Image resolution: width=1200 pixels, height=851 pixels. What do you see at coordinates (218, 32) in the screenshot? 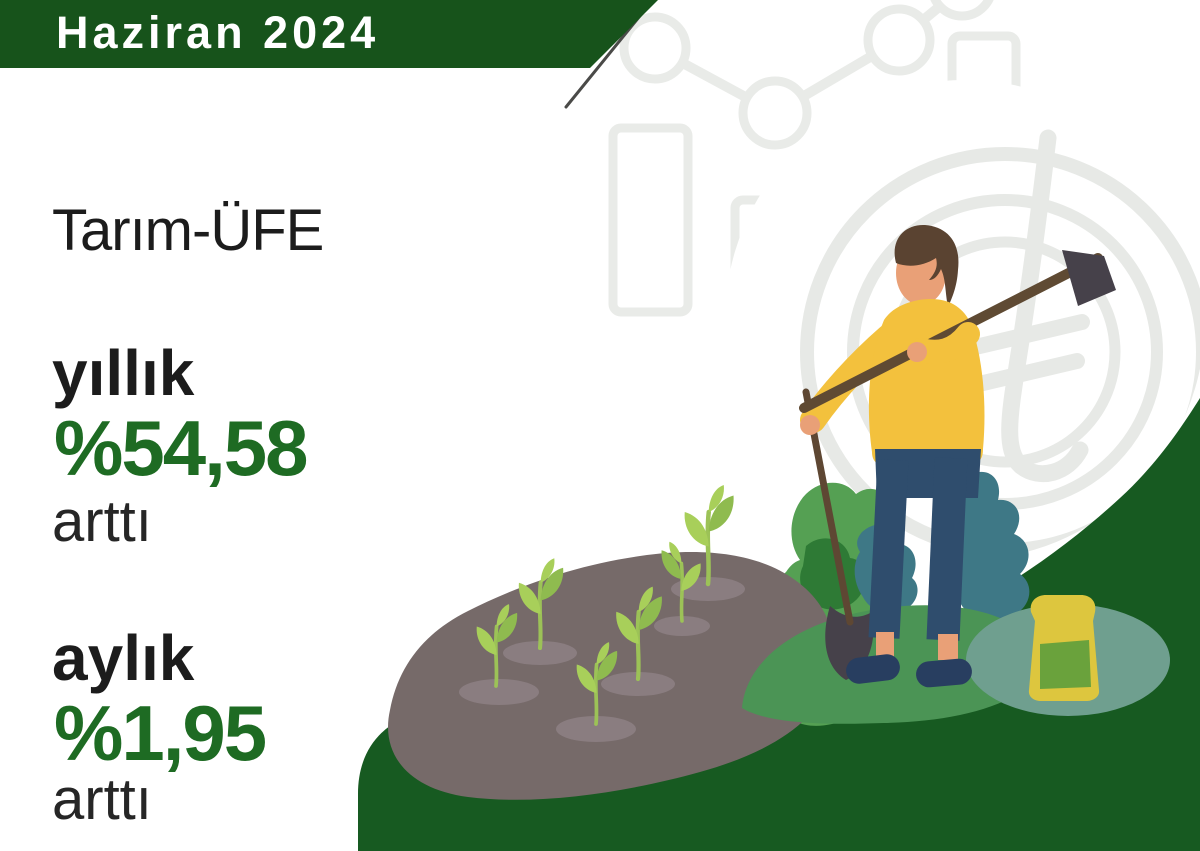
I see `period-label: Haziran 2024` at bounding box center [218, 32].